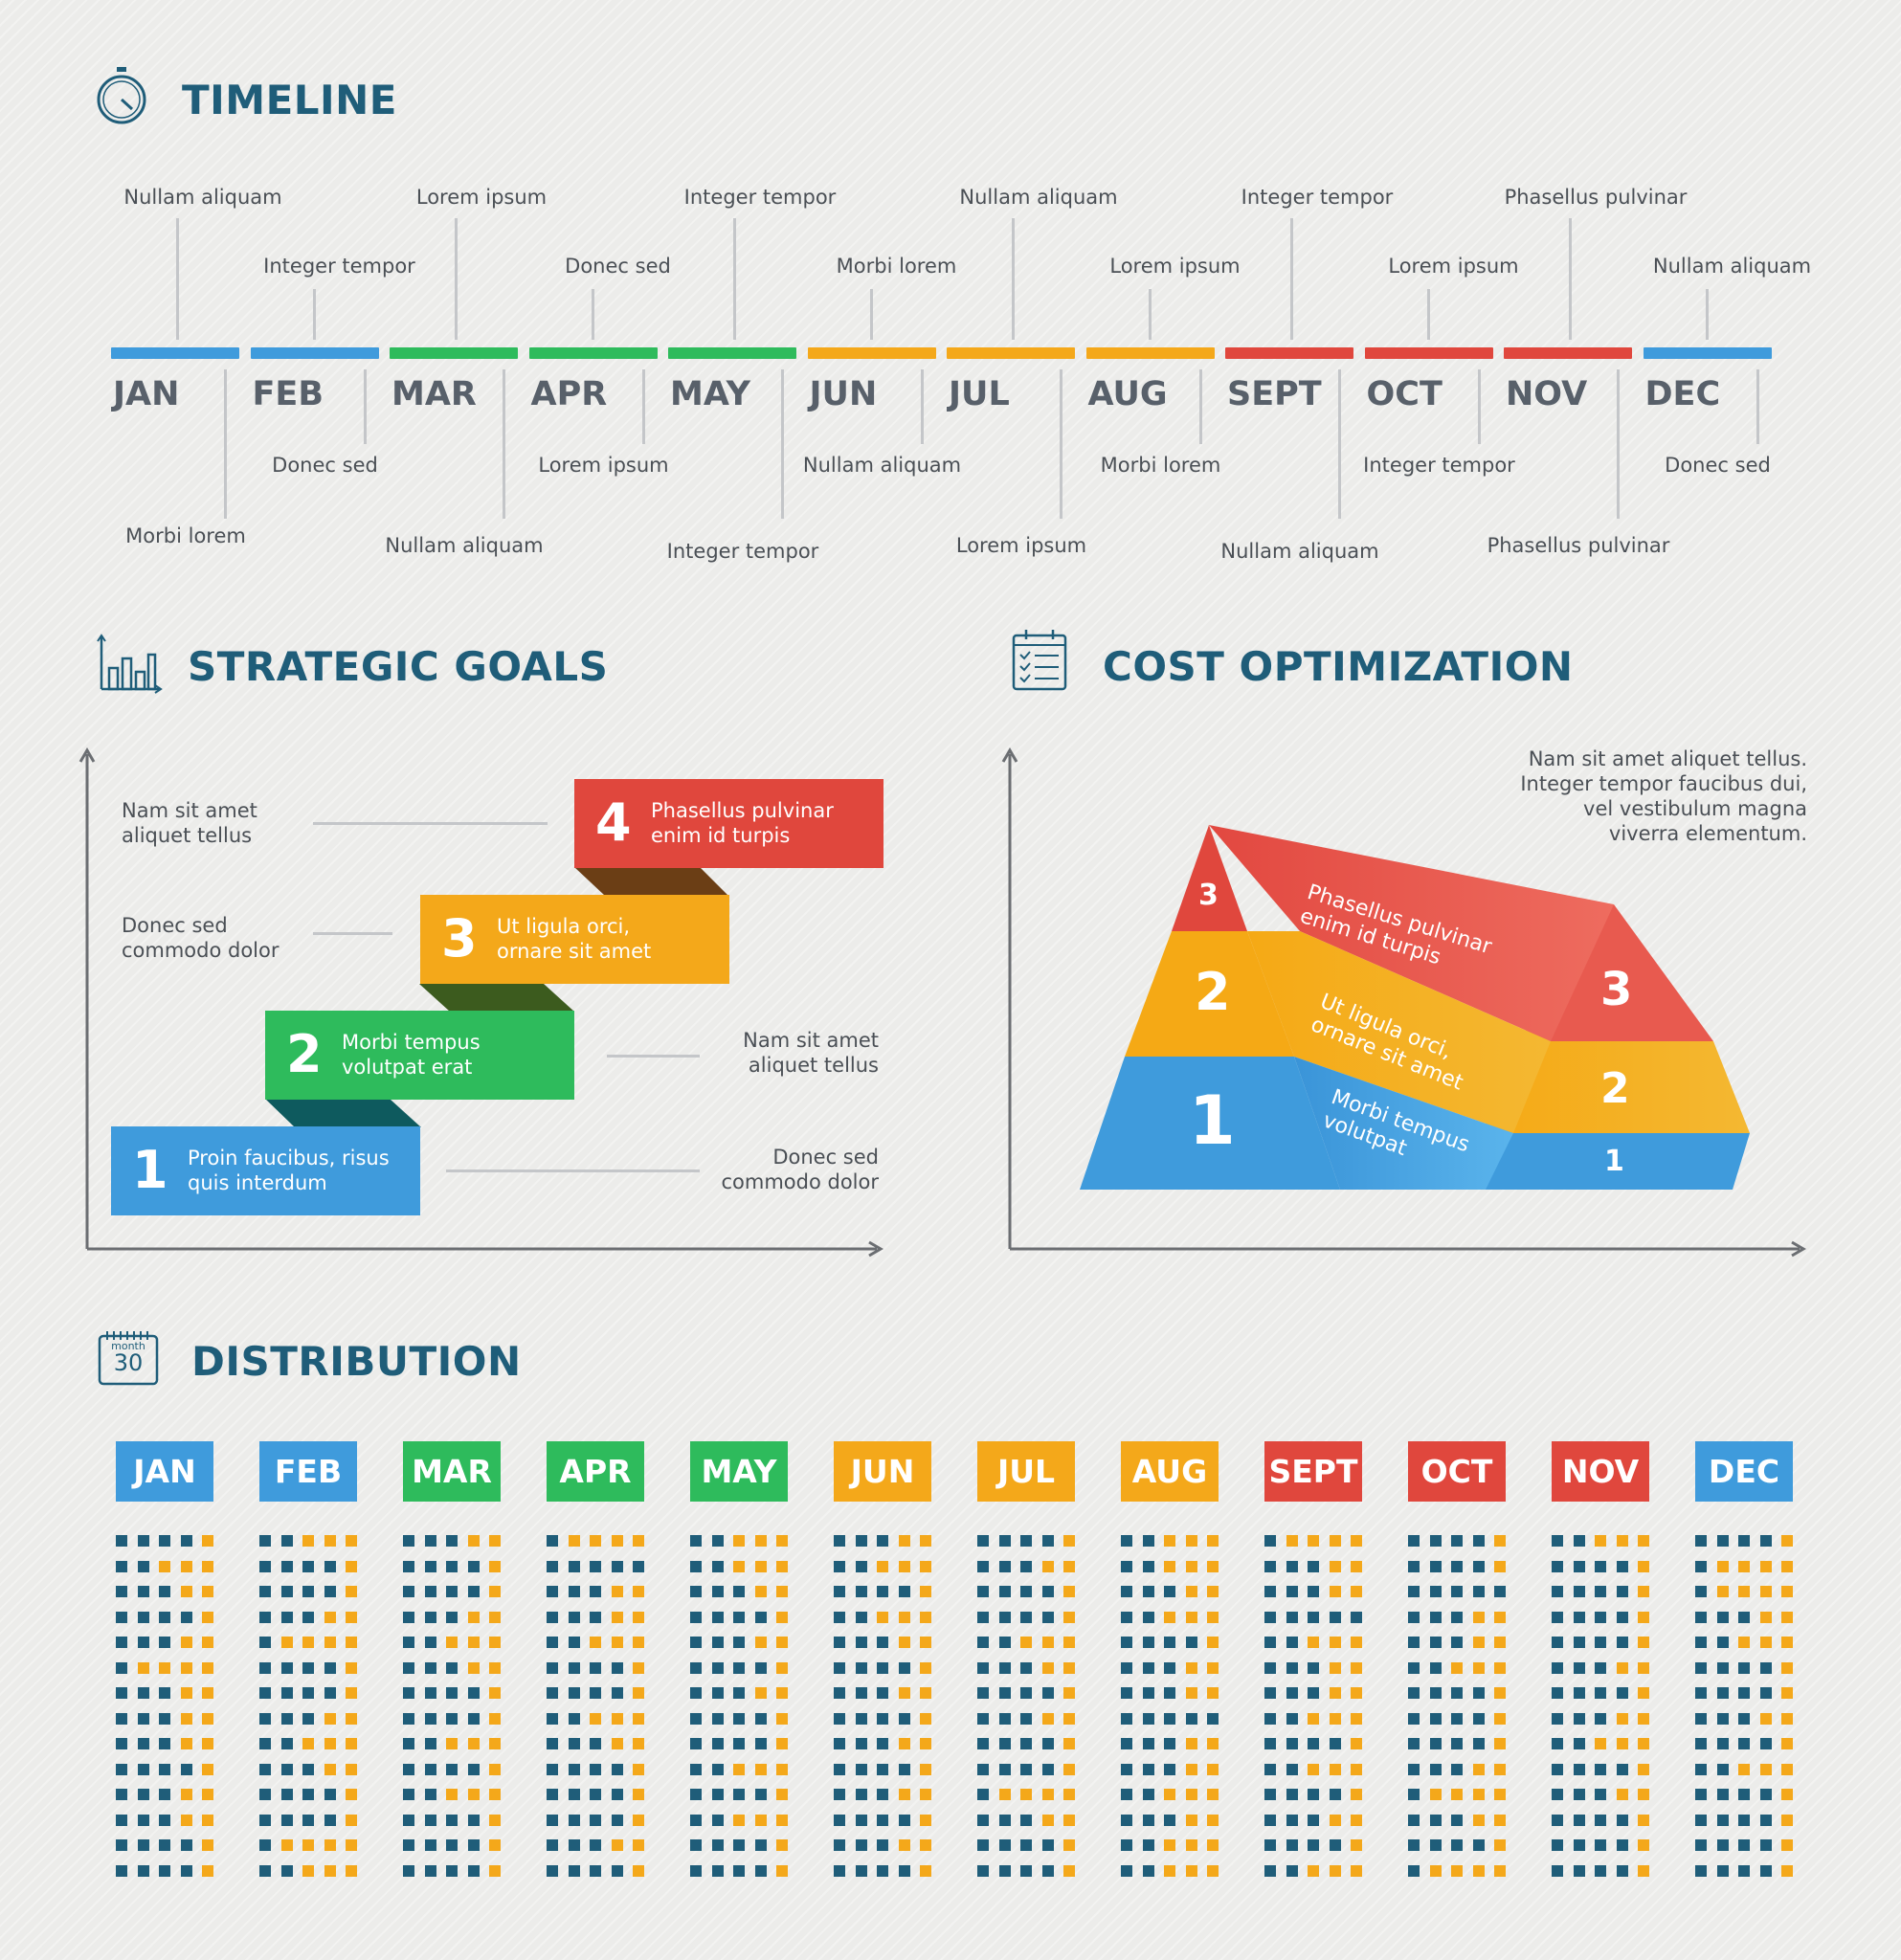  What do you see at coordinates (596, 1708) in the screenshot?
I see `distribution-grid` at bounding box center [596, 1708].